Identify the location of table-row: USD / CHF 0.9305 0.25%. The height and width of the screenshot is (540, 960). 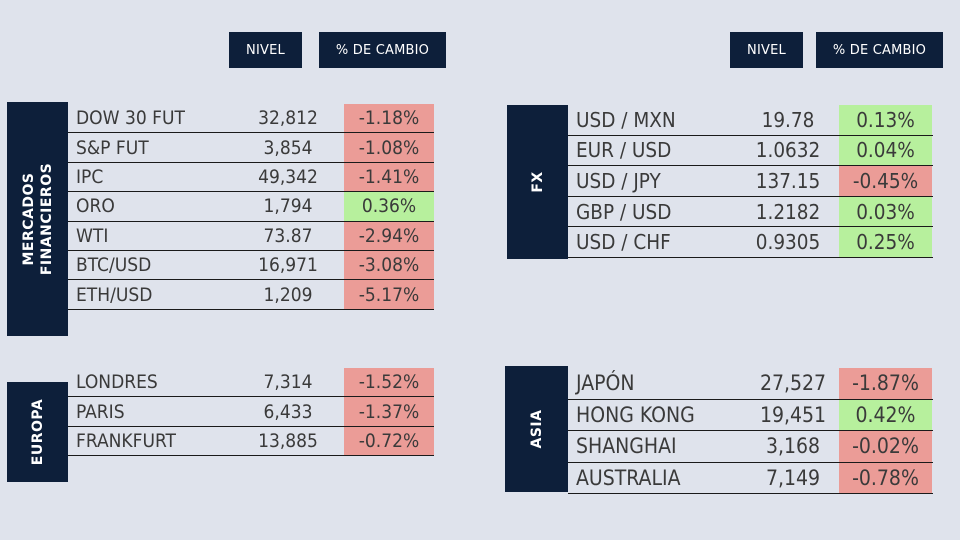
(750, 242).